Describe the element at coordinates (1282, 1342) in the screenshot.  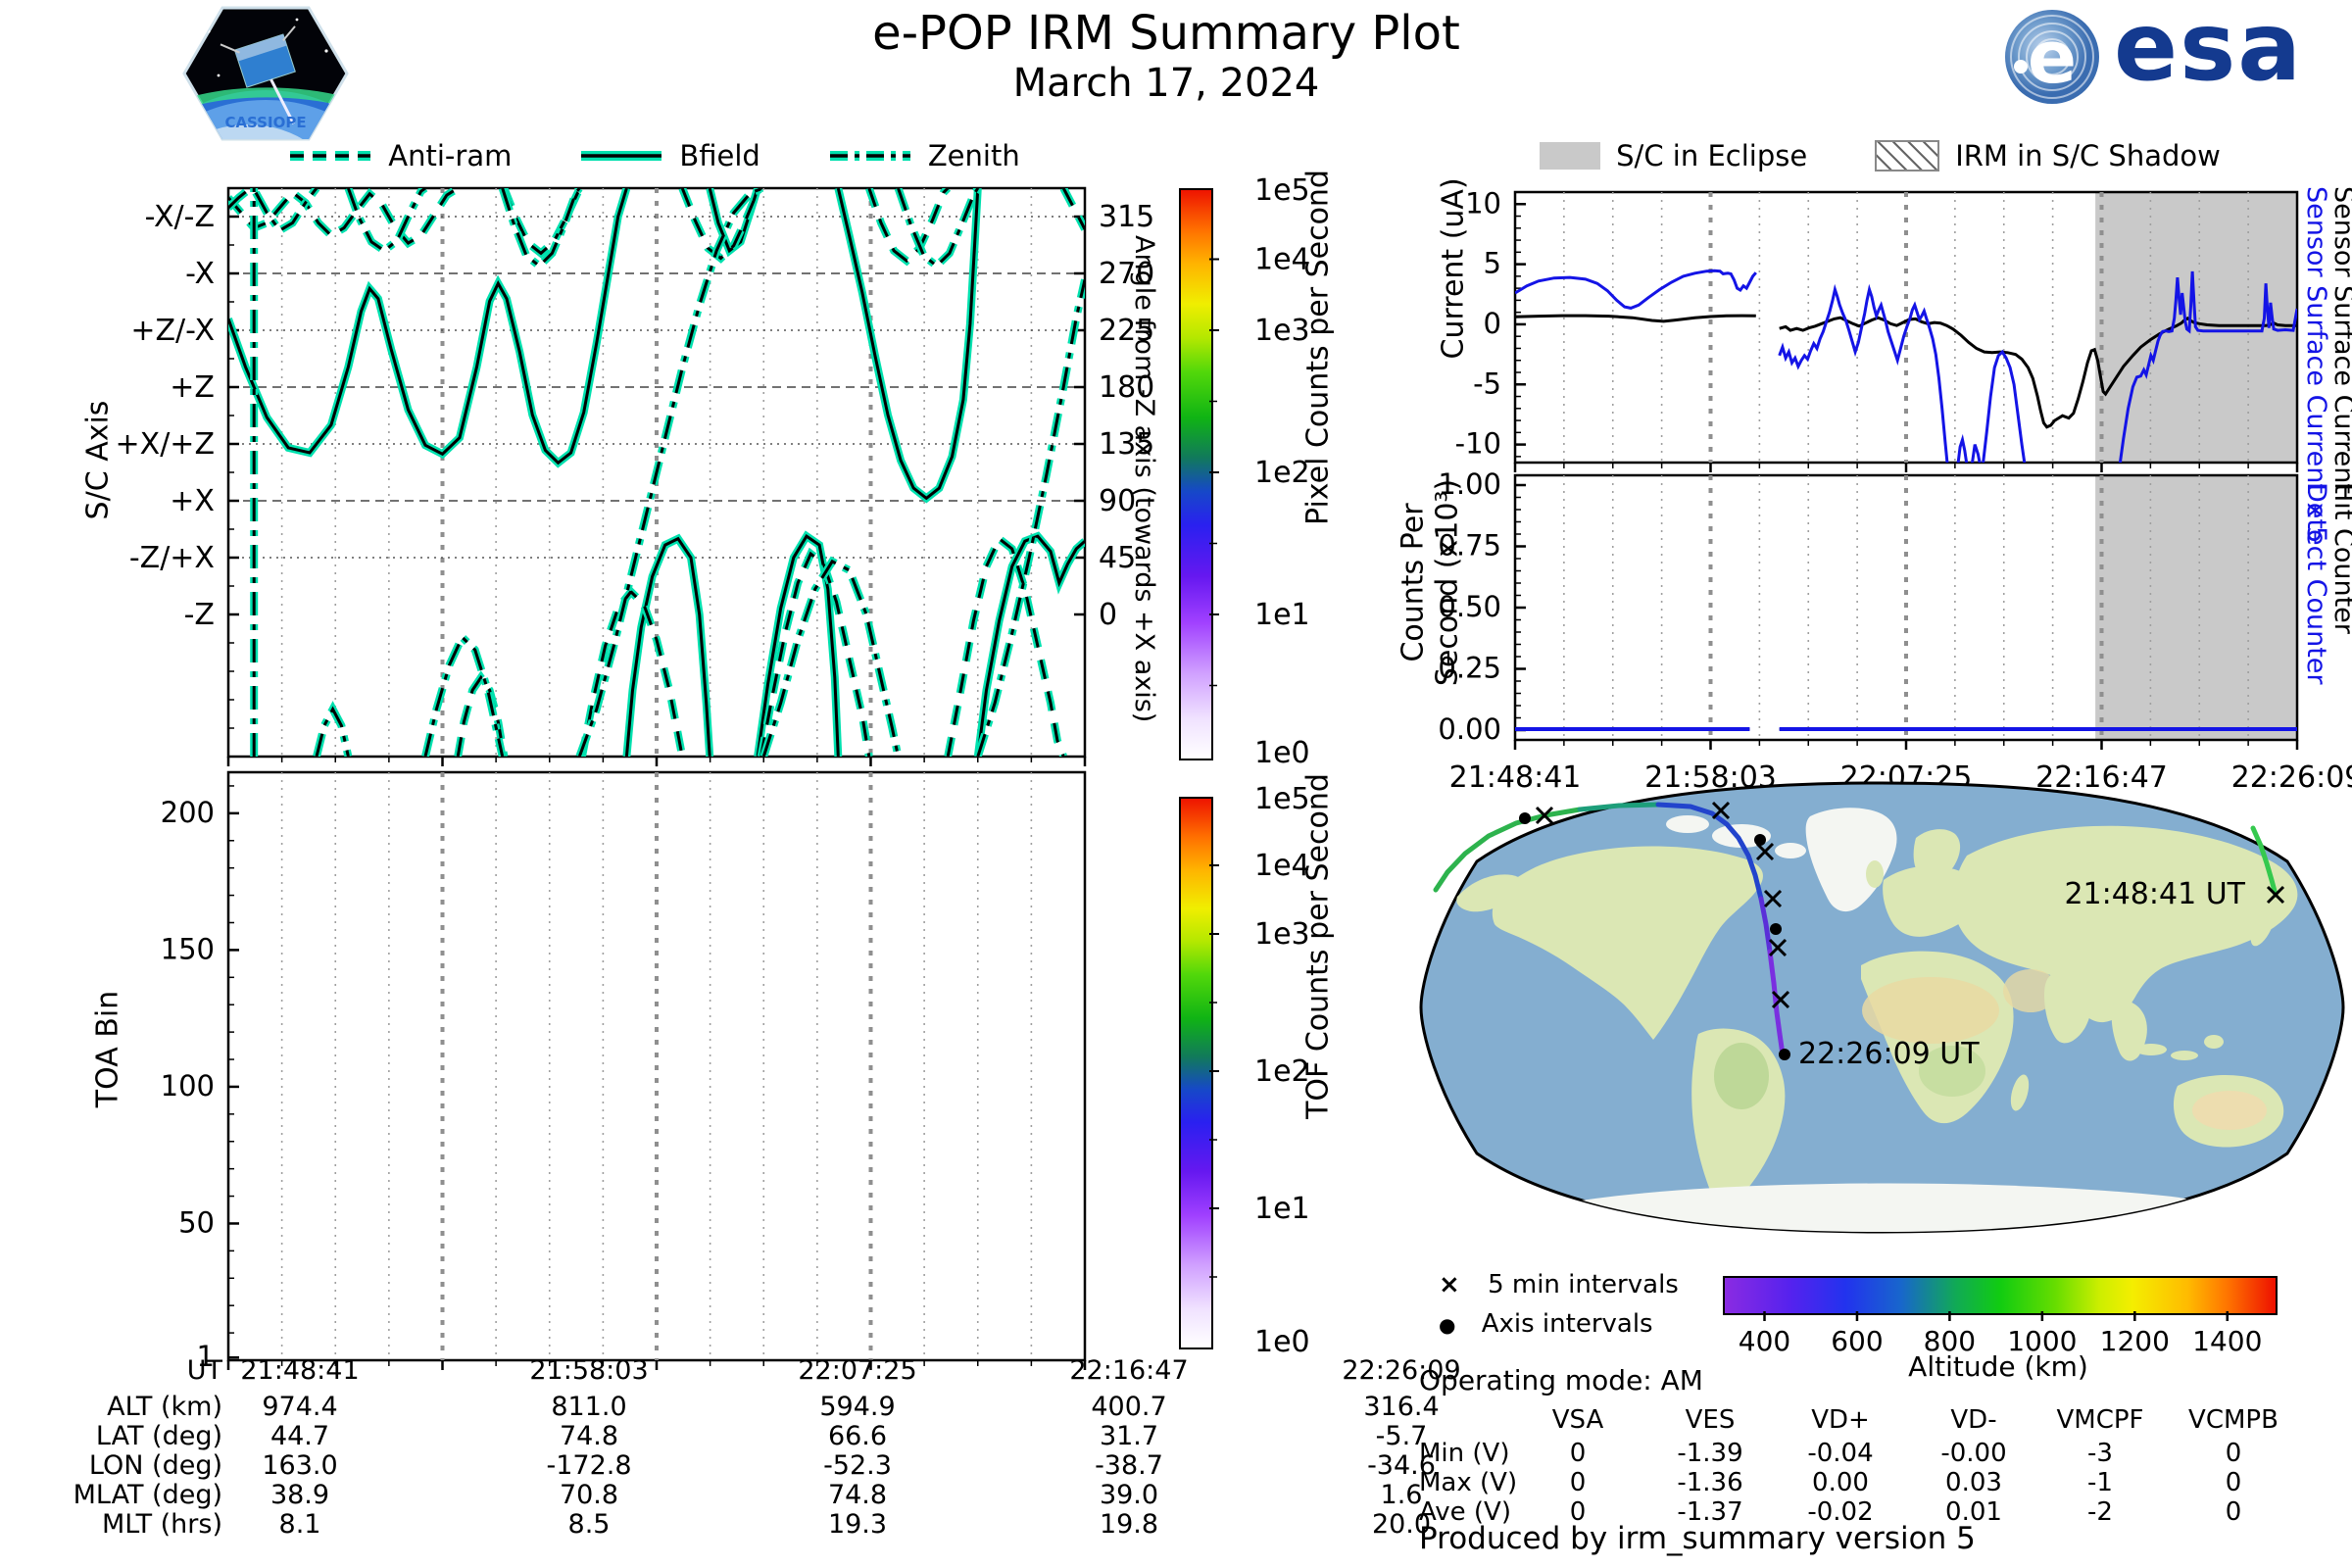
I see `tof-cbar-tick: 1e0` at that location.